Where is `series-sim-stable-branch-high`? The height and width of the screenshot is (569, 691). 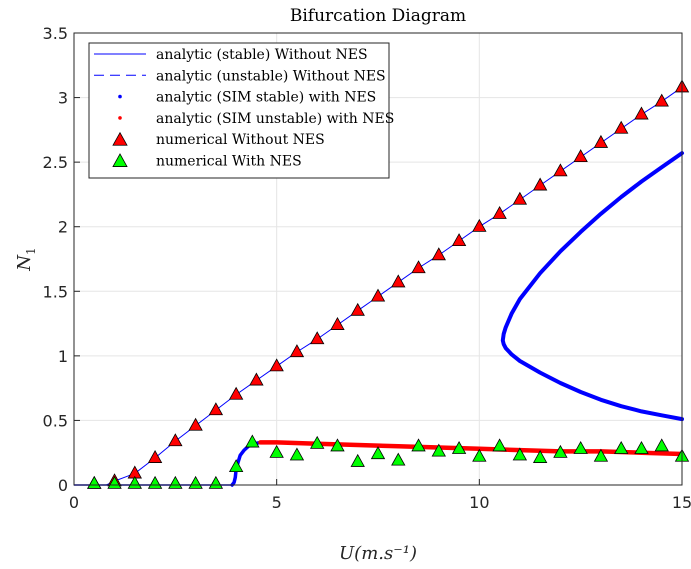
series-sim-stable-branch-high is located at coordinates (592, 286).